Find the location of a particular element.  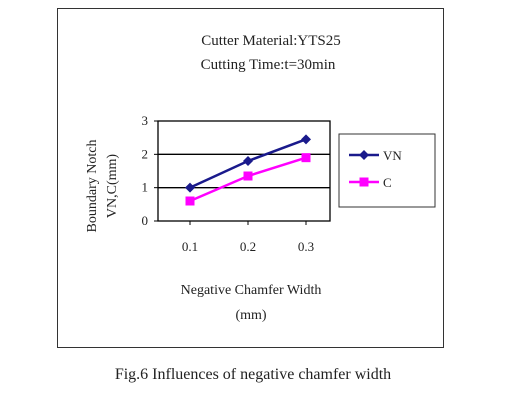

chart-title: Cutter Material:YTS25 is located at coordinates (271, 41).